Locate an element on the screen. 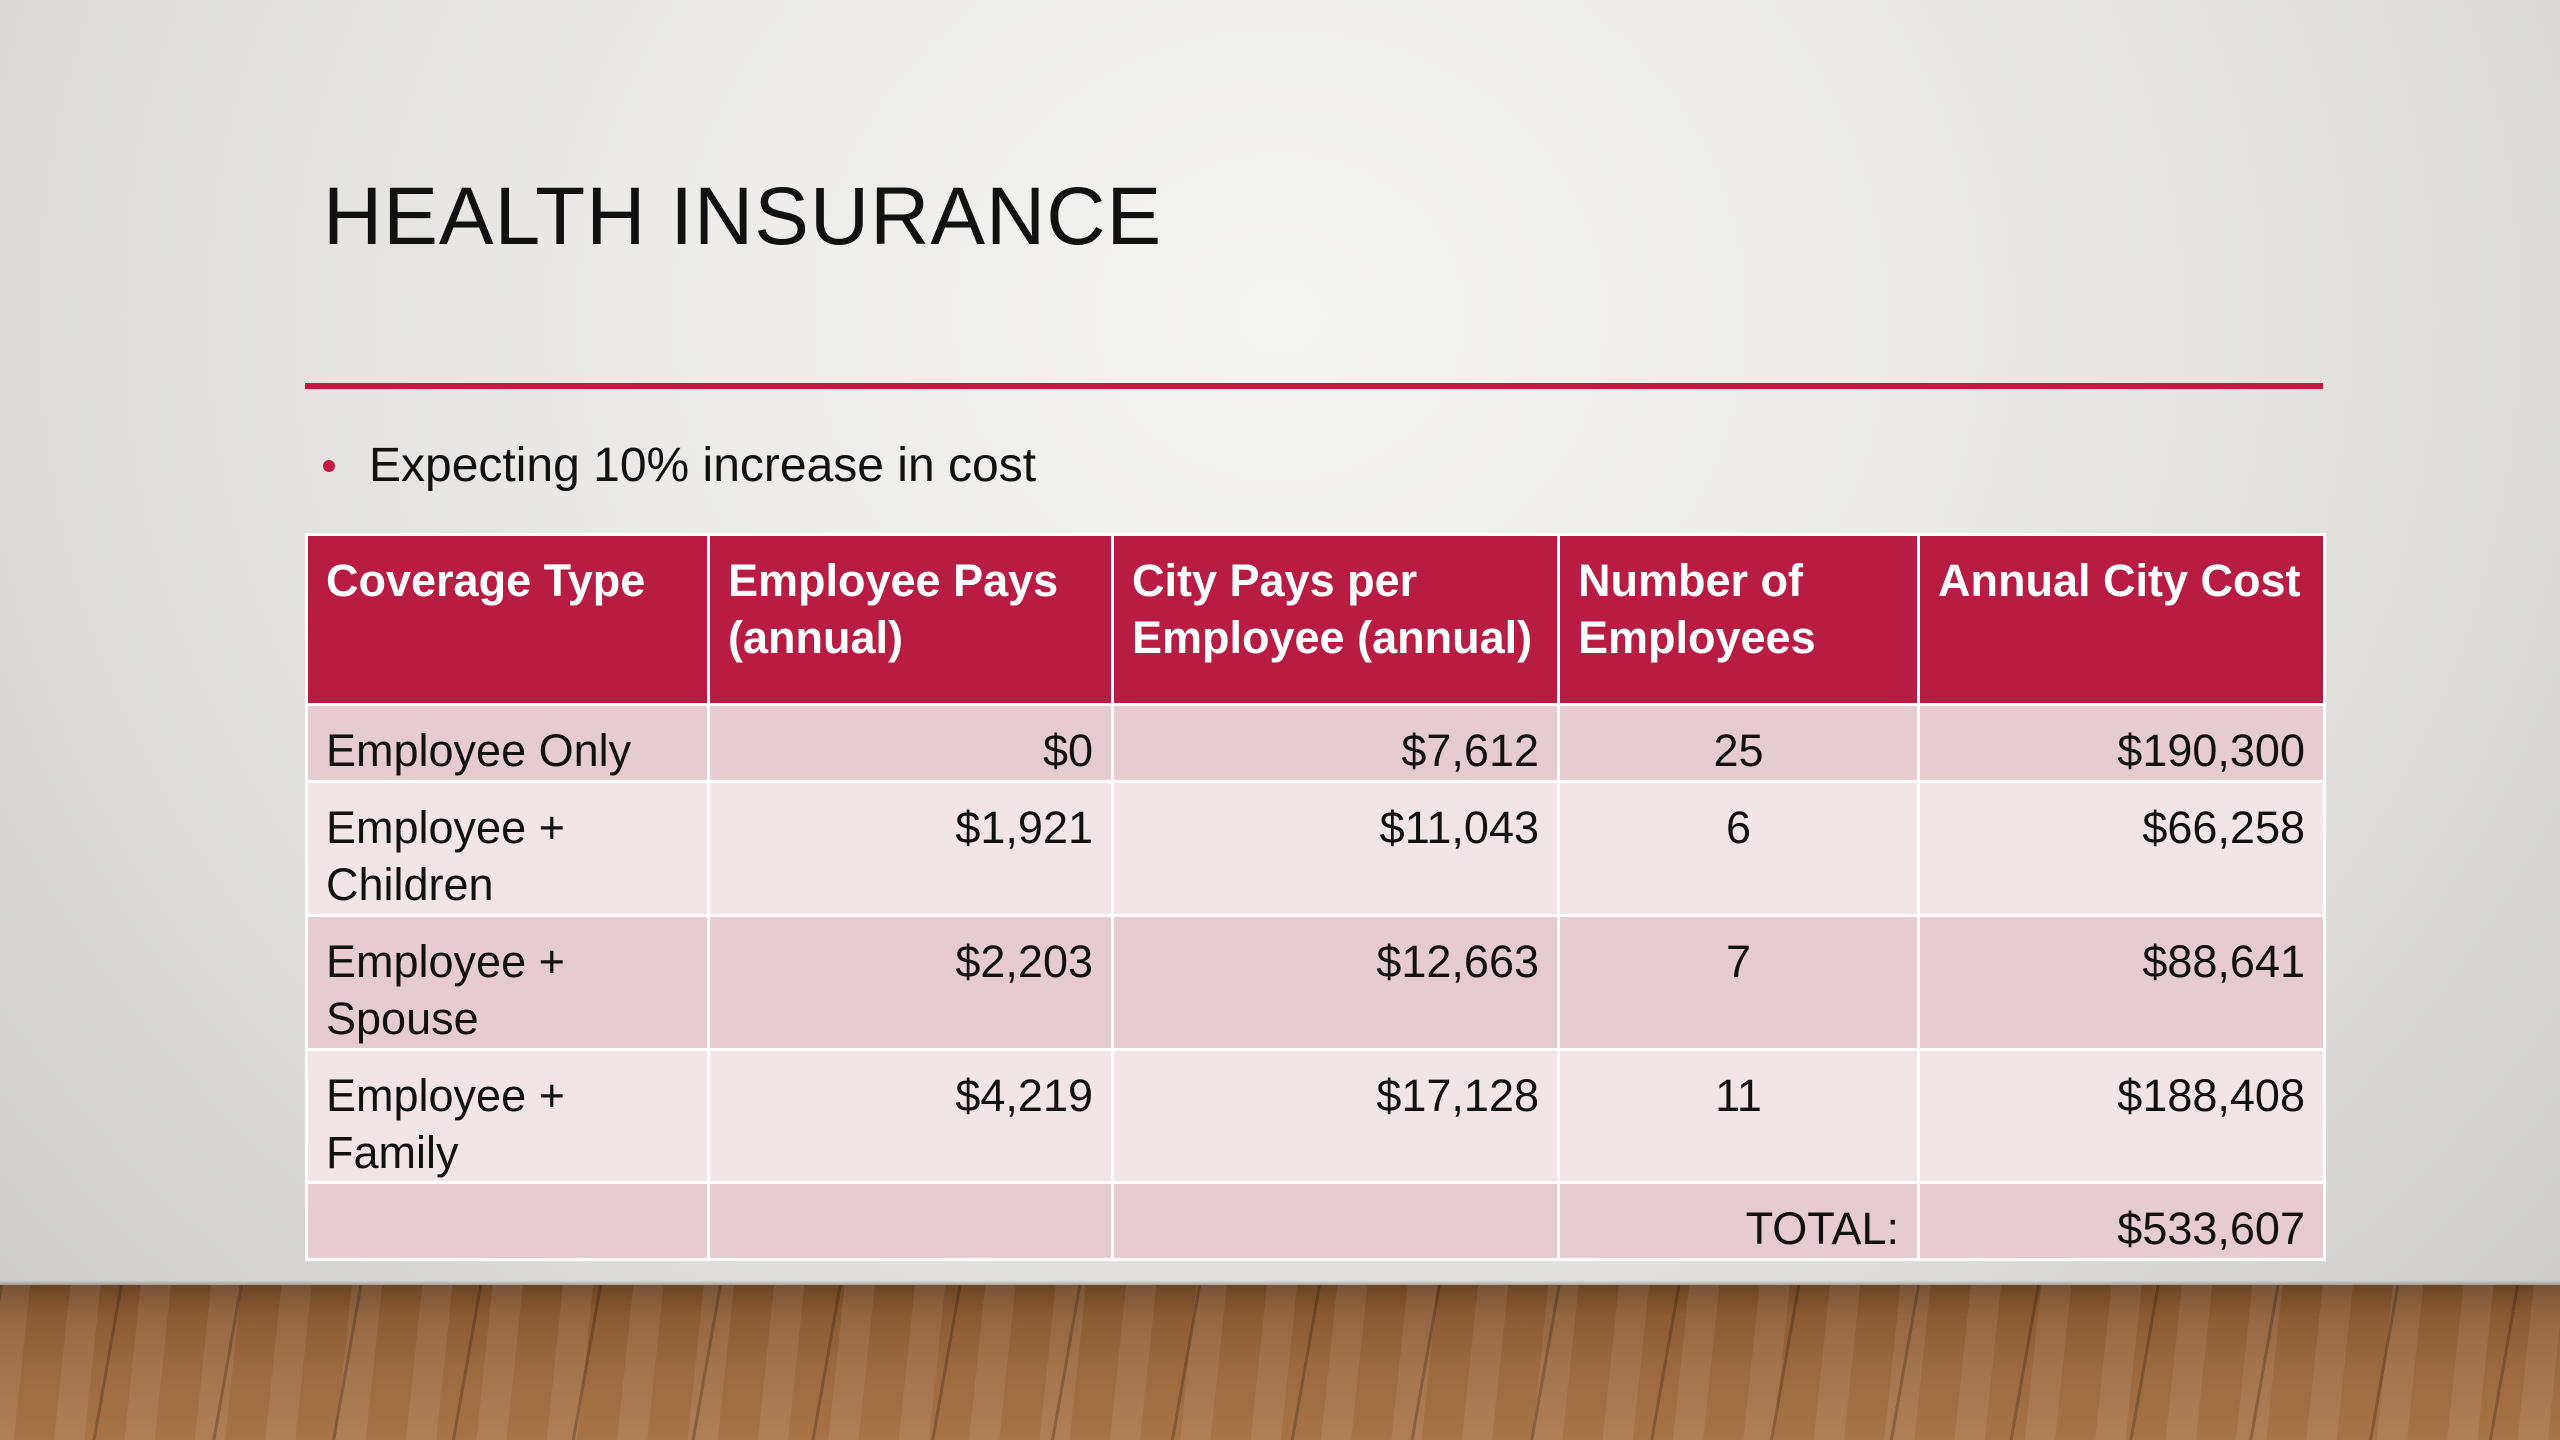 Image resolution: width=2560 pixels, height=1440 pixels. cell-city-pays: $11,043 is located at coordinates (1335, 848).